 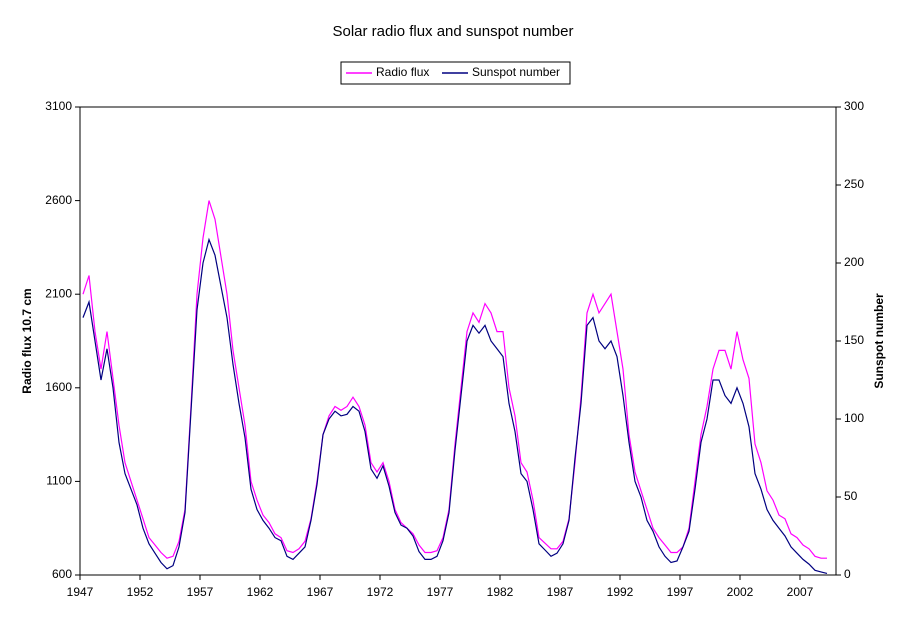 I want to click on y-tick-label: 600, so click(x=62, y=574).